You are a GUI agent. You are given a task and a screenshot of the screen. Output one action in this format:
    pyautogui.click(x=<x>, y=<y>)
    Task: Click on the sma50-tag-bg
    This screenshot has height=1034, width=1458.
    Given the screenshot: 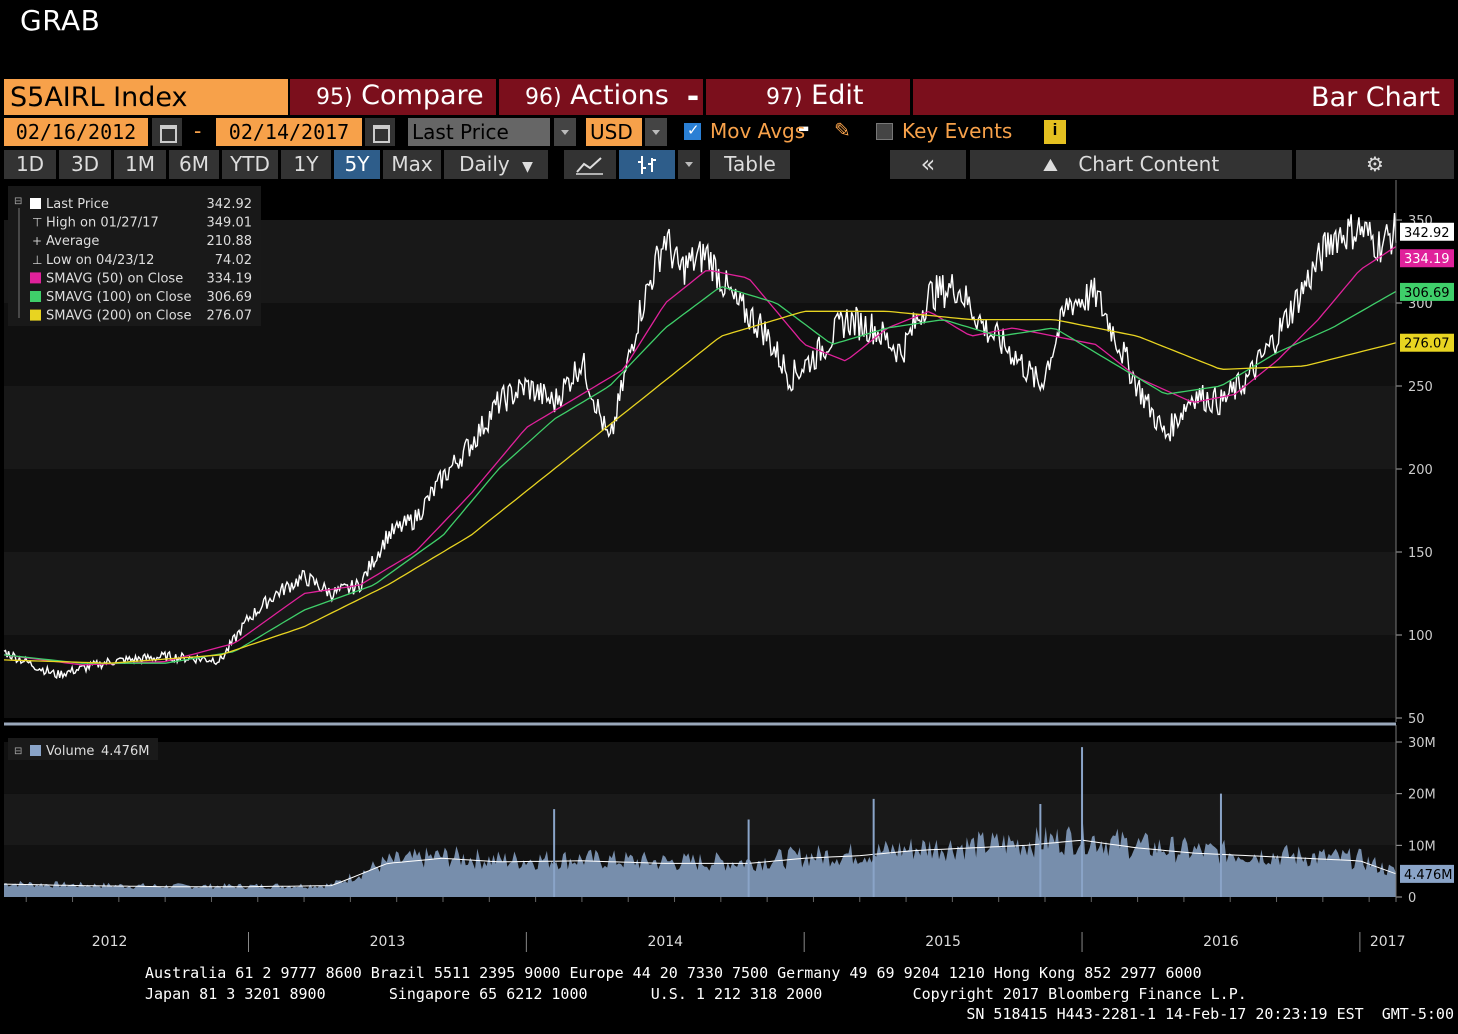 What is the action you would take?
    pyautogui.click(x=1427, y=258)
    